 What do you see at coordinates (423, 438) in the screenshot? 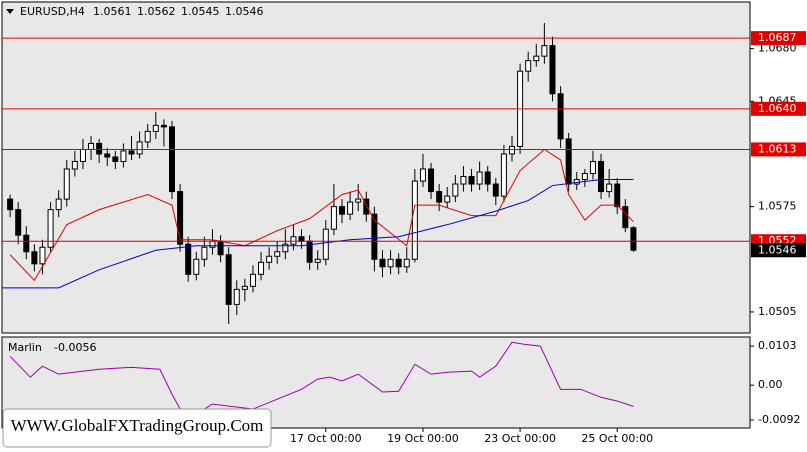
I see `x-tick-label: 19 Oct 00:00` at bounding box center [423, 438].